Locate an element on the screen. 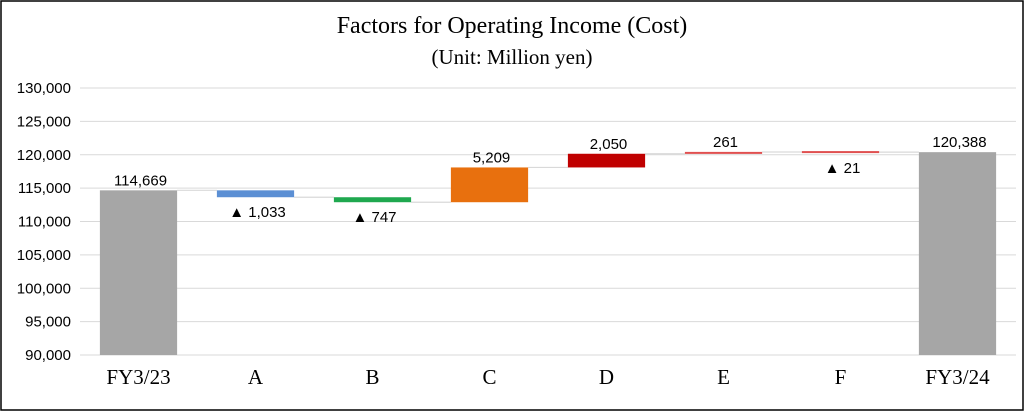 This screenshot has width=1024, height=411. bar-f is located at coordinates (840, 152).